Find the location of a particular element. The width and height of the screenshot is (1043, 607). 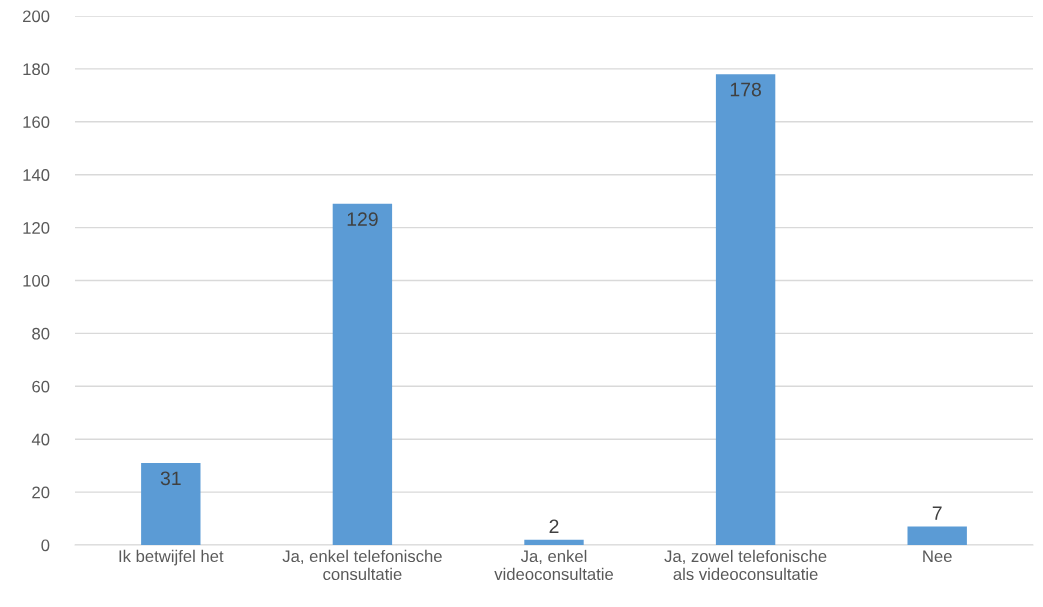

data-label: 178 is located at coordinates (745, 89).